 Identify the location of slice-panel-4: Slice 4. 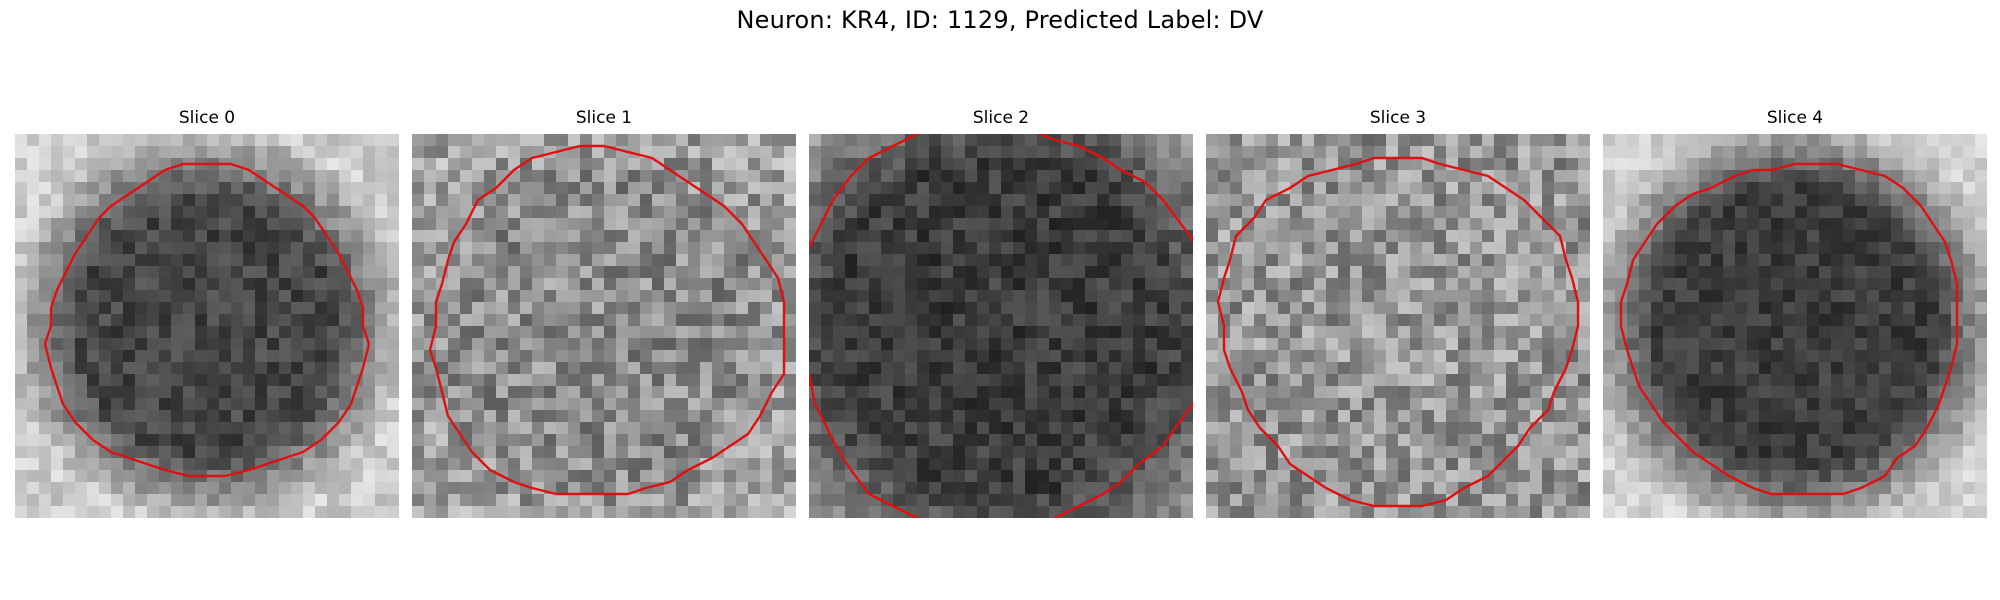
(1795, 315).